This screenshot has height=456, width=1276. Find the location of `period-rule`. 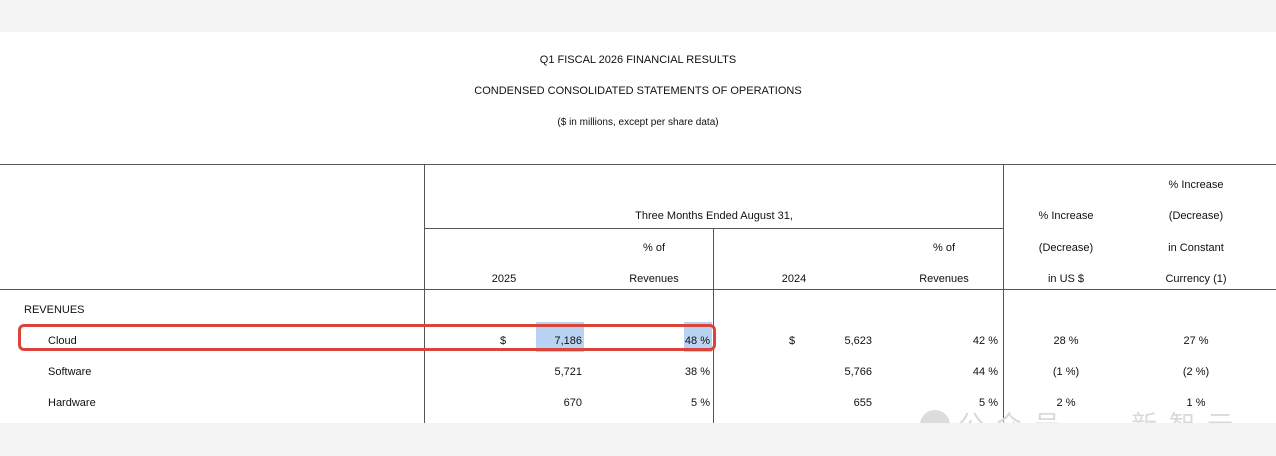

period-rule is located at coordinates (714, 228).